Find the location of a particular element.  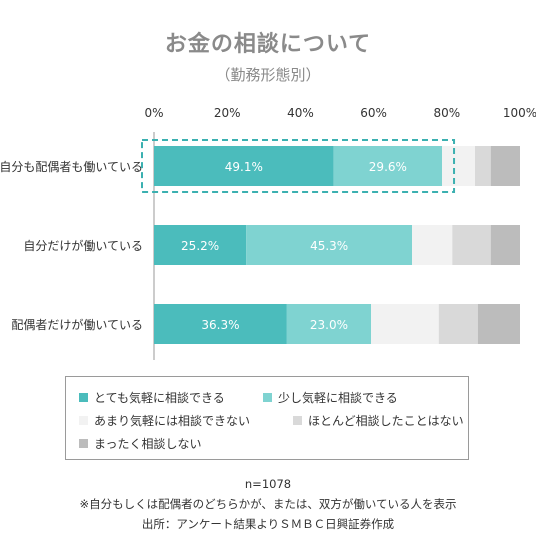

data-label: 23.0% is located at coordinates (329, 325).